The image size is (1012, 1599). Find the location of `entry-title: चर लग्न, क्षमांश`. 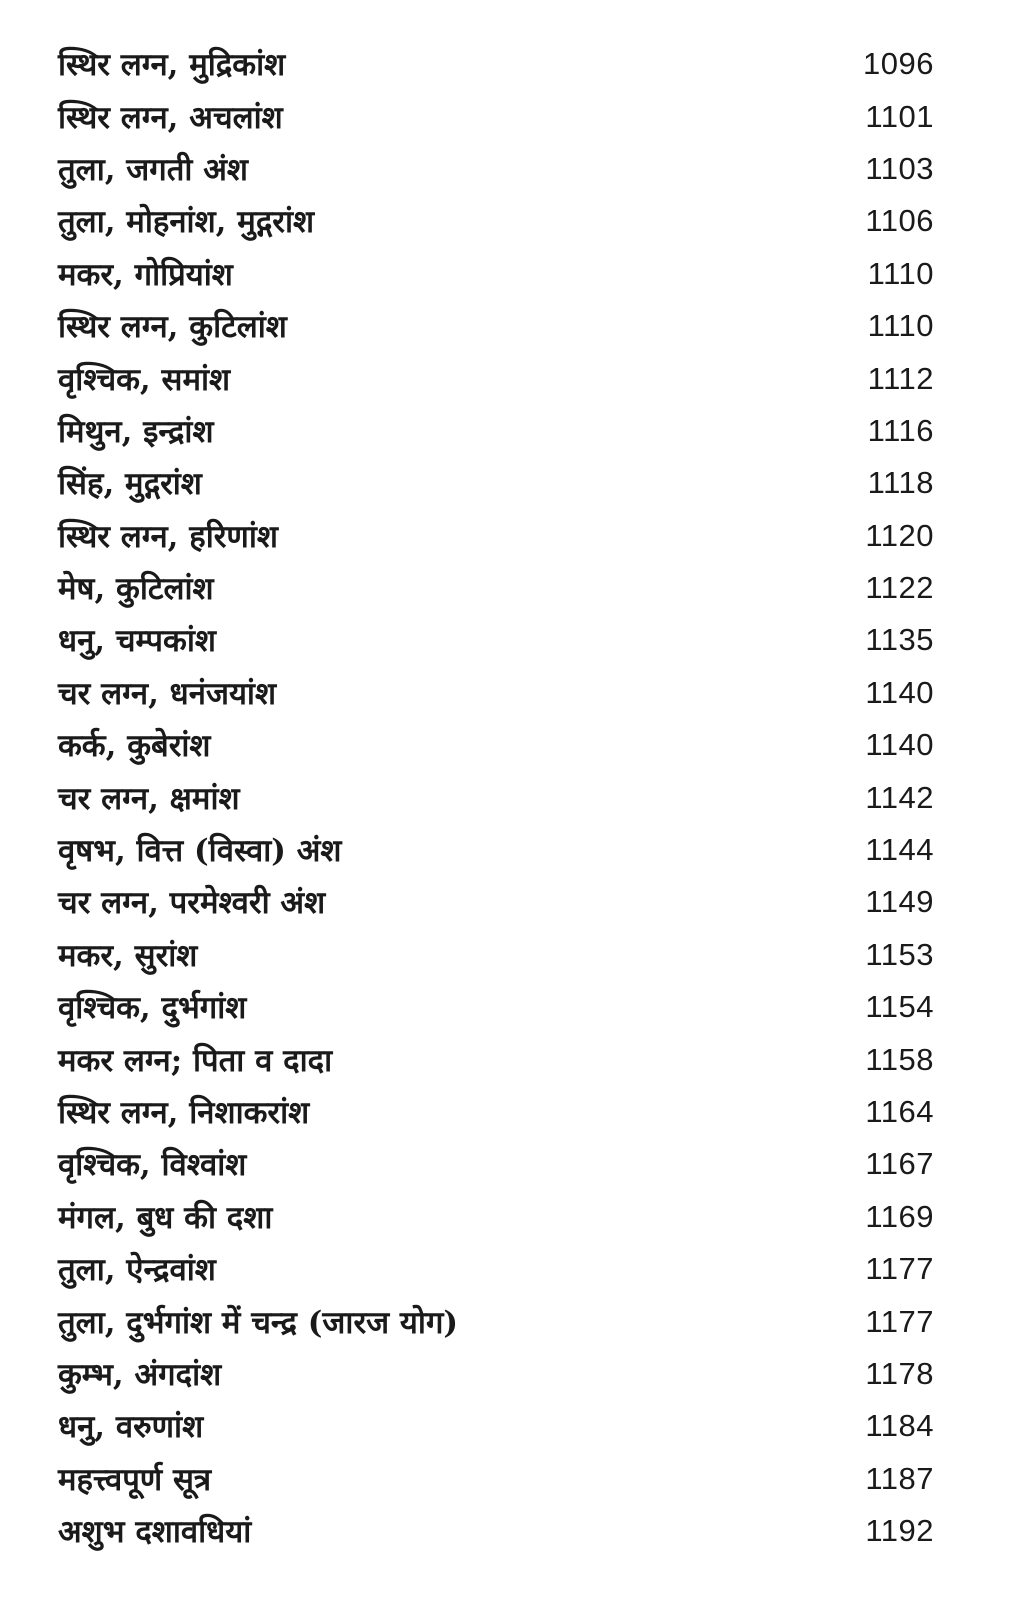

entry-title: चर लग्न, क्षमांश is located at coordinates (149, 798).